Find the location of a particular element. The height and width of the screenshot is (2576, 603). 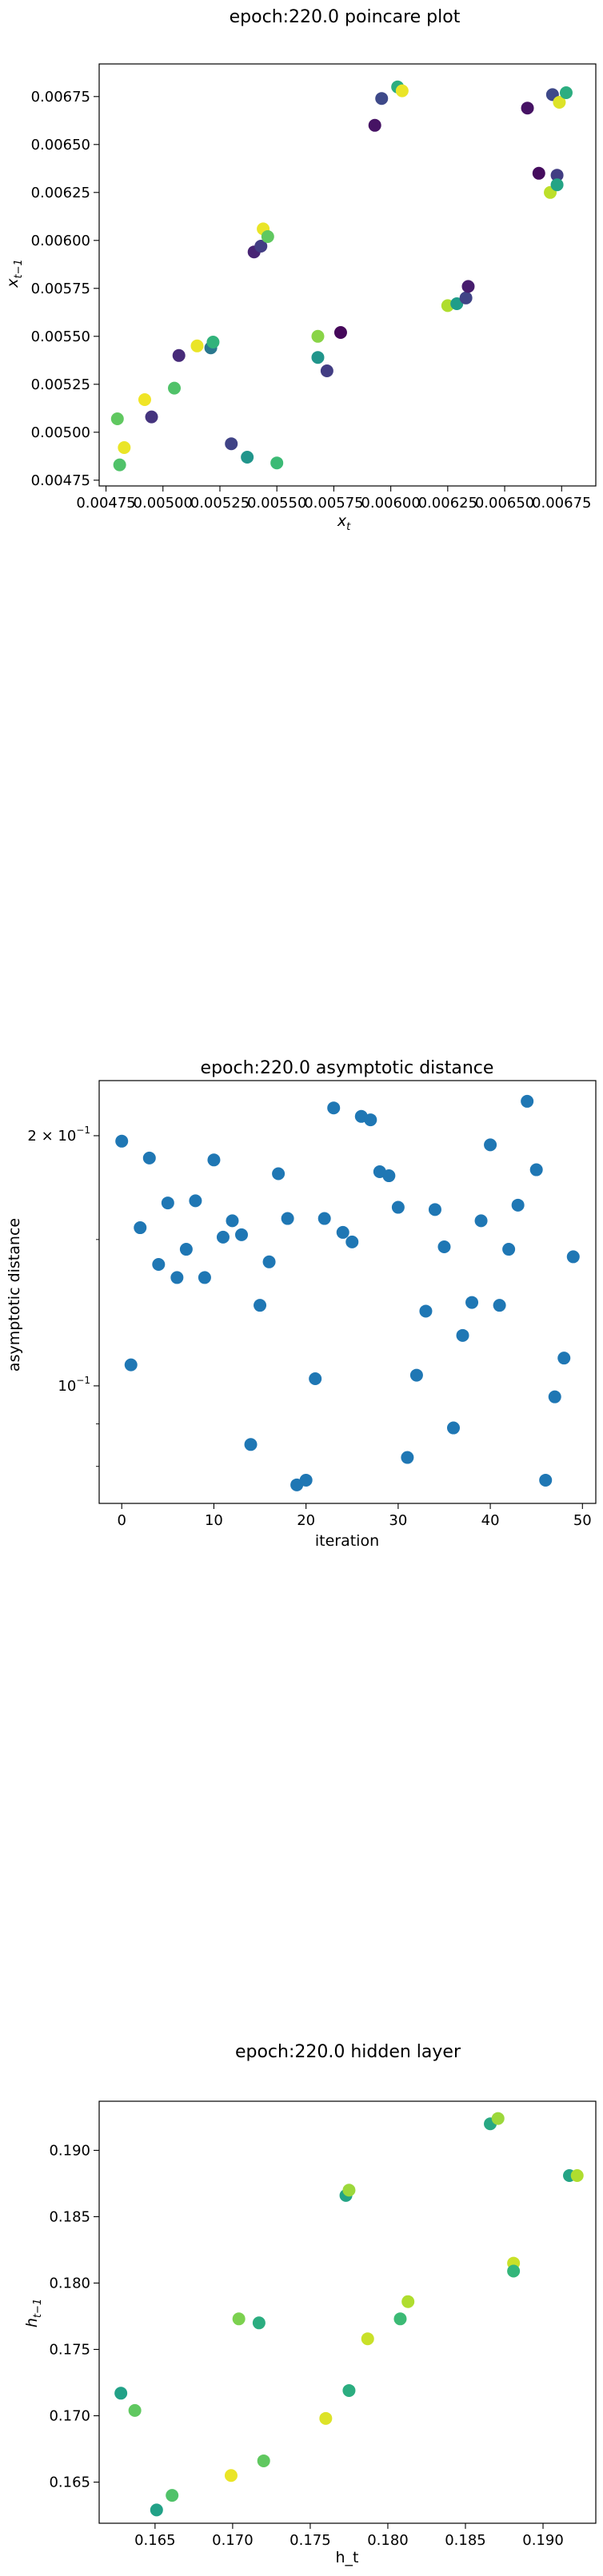

x-tick-label: 0.00575 is located at coordinates (333, 503).